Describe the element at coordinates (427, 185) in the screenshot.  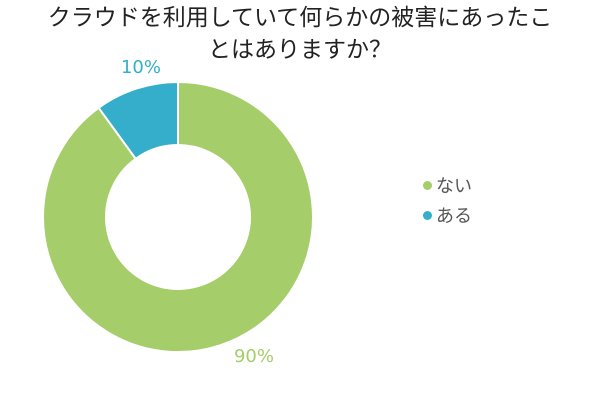
I see `legend-swatch-nai` at that location.